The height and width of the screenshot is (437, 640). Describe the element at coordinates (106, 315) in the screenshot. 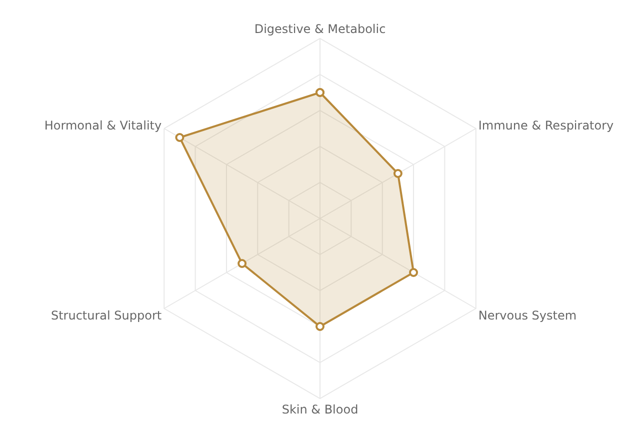

I see `spoke-label: Structural Support` at that location.